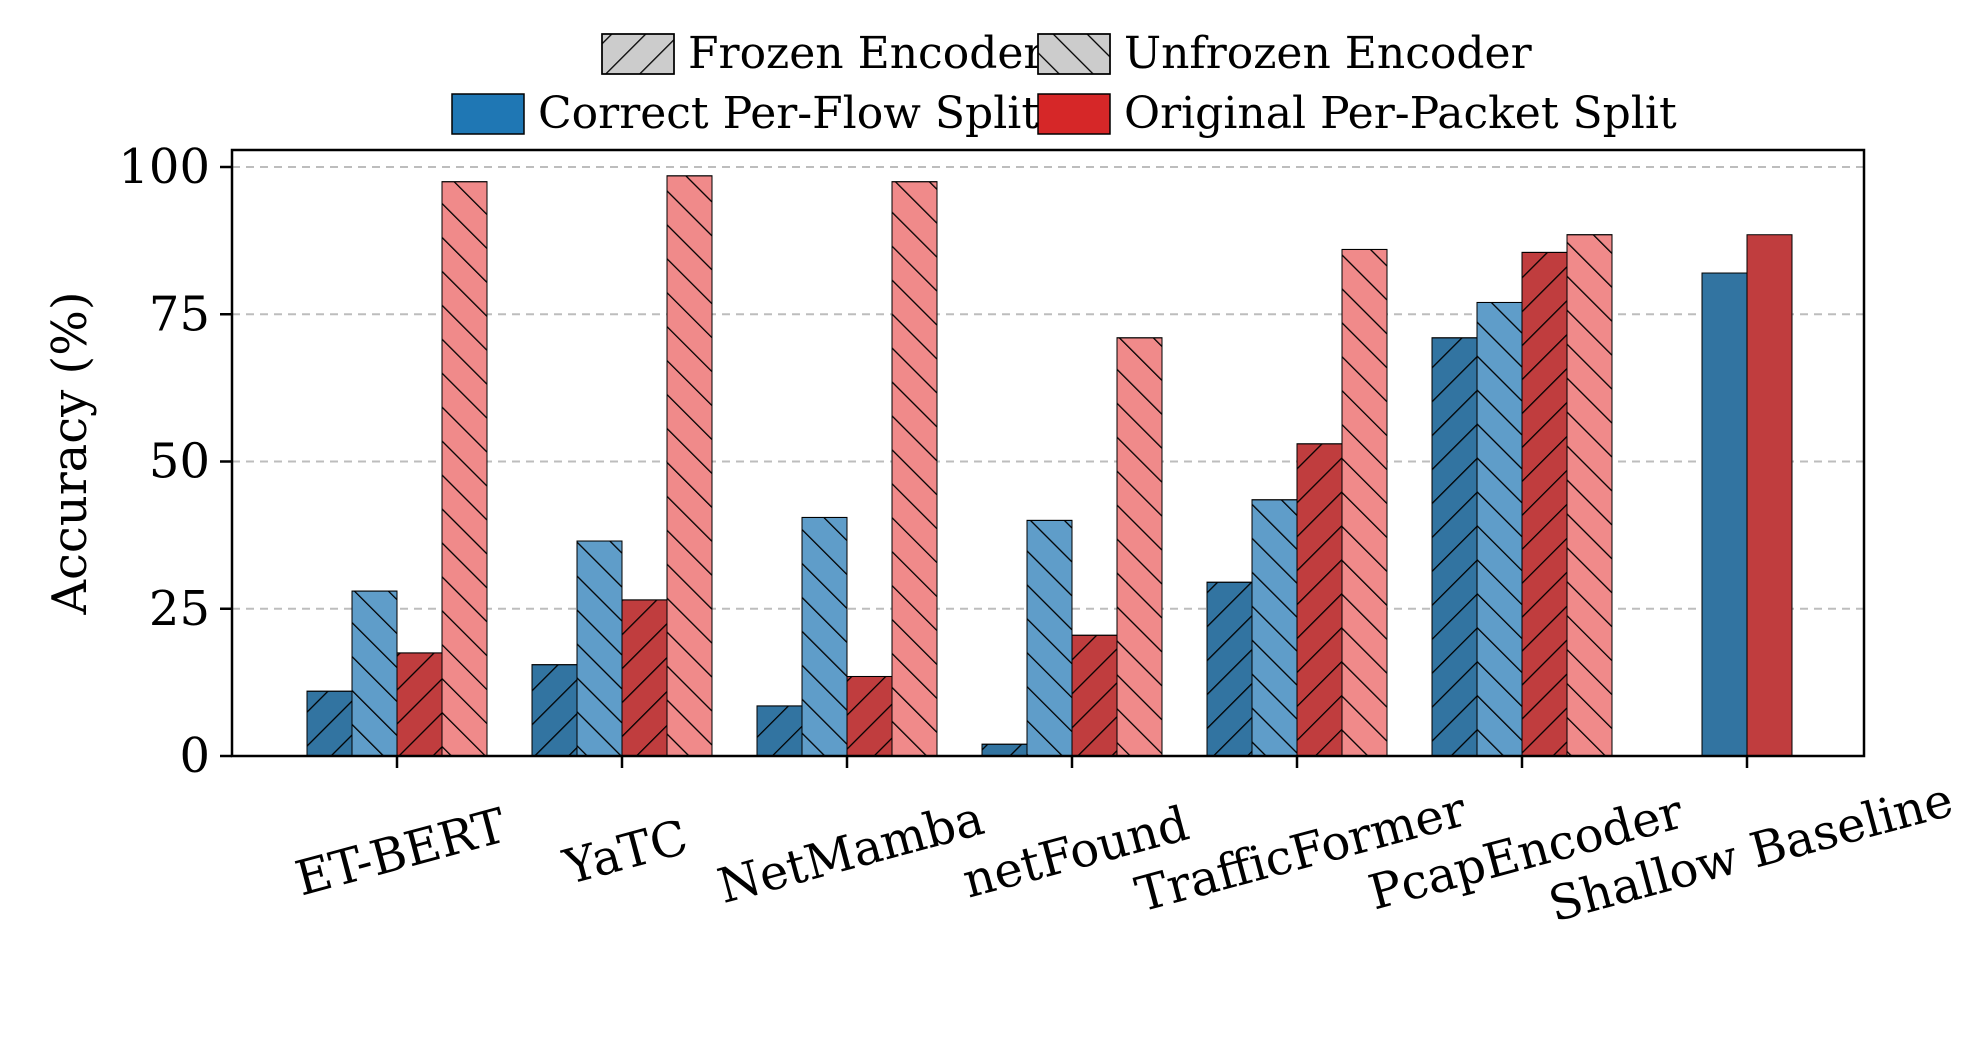  Describe the element at coordinates (851, 852) in the screenshot. I see `x-tick-label: NetMamba` at that location.